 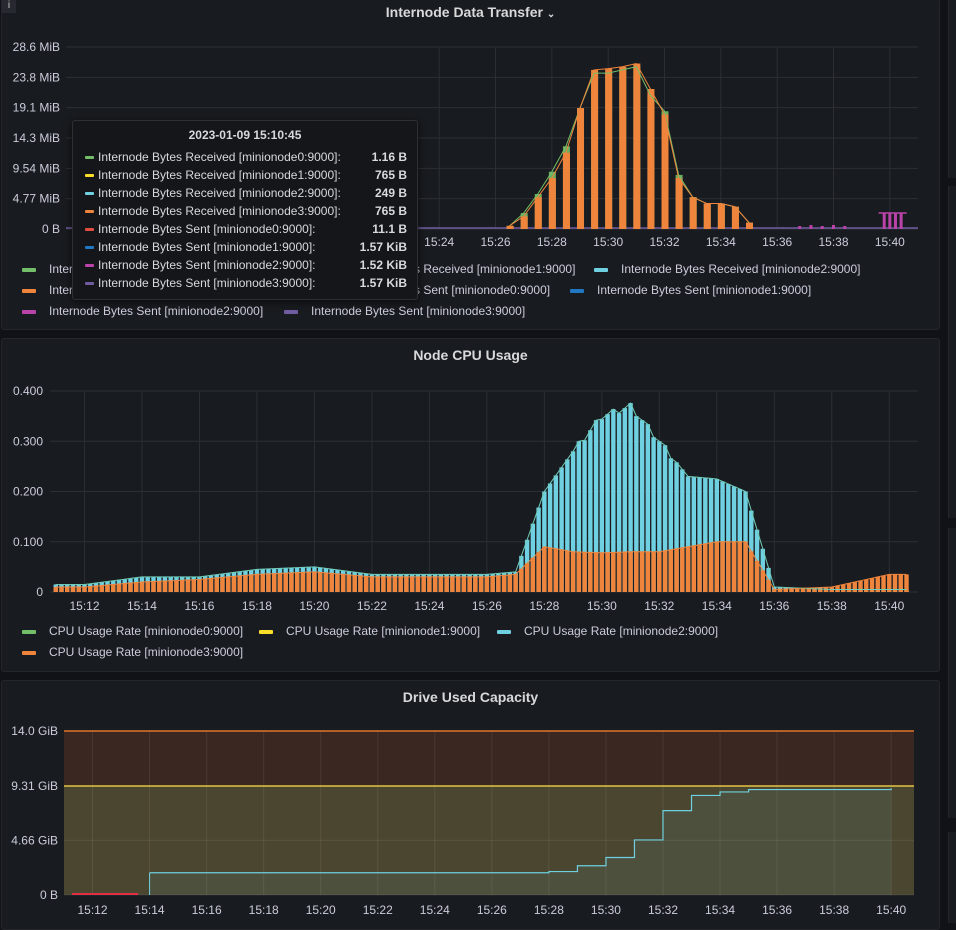 What do you see at coordinates (470, 355) in the screenshot?
I see `panel-title-cpu: Node CPU Usage` at bounding box center [470, 355].